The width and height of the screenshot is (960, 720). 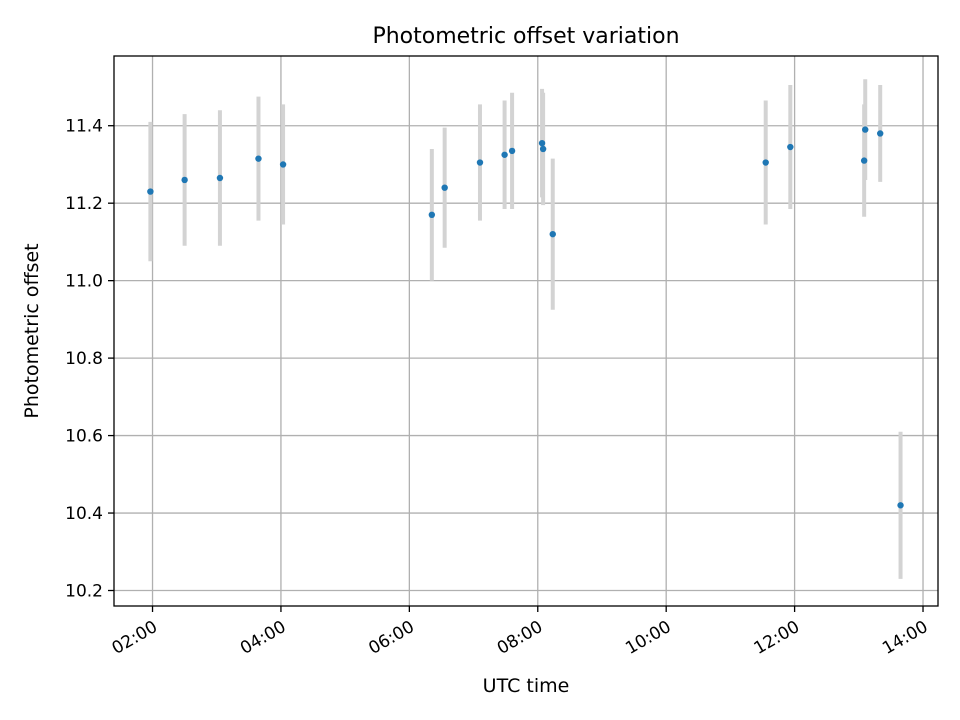 What do you see at coordinates (525, 36) in the screenshot?
I see `chart-title: Photometric offset variation` at bounding box center [525, 36].